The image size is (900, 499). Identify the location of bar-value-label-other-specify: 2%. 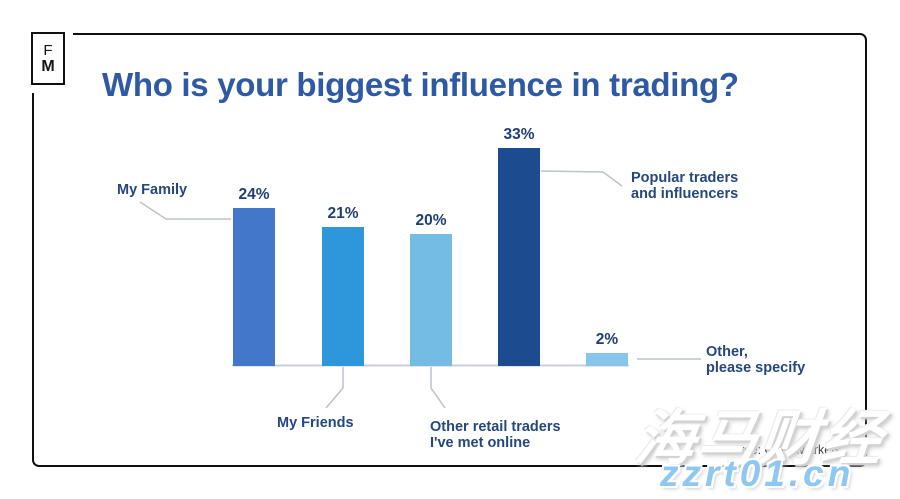
(607, 339).